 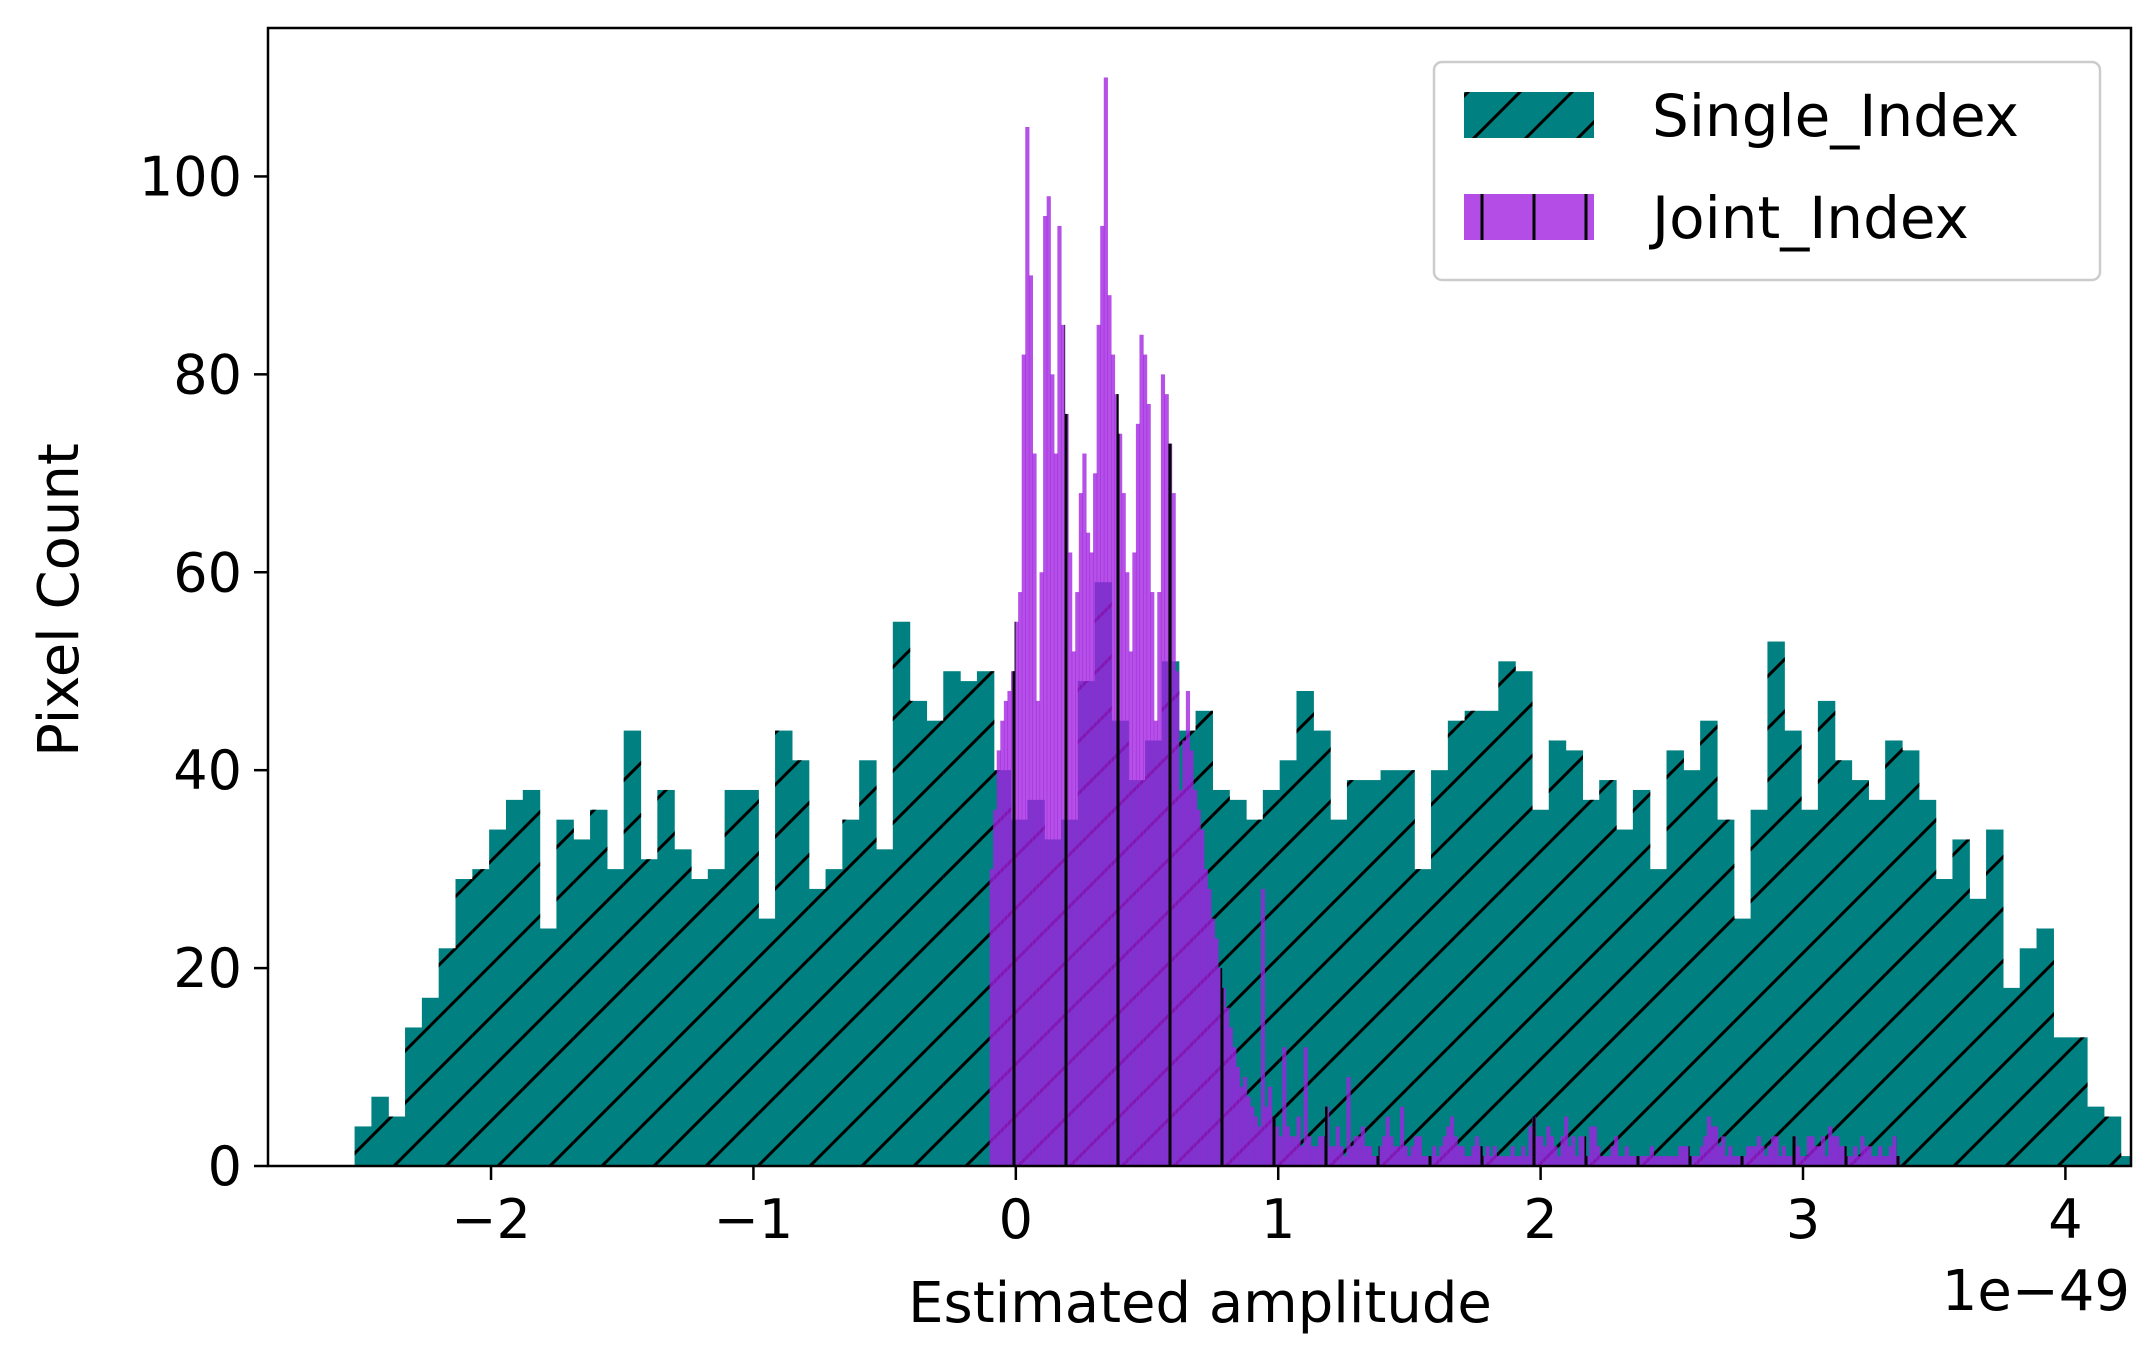 I want to click on x-tick-label: 4, so click(x=2065, y=1219).